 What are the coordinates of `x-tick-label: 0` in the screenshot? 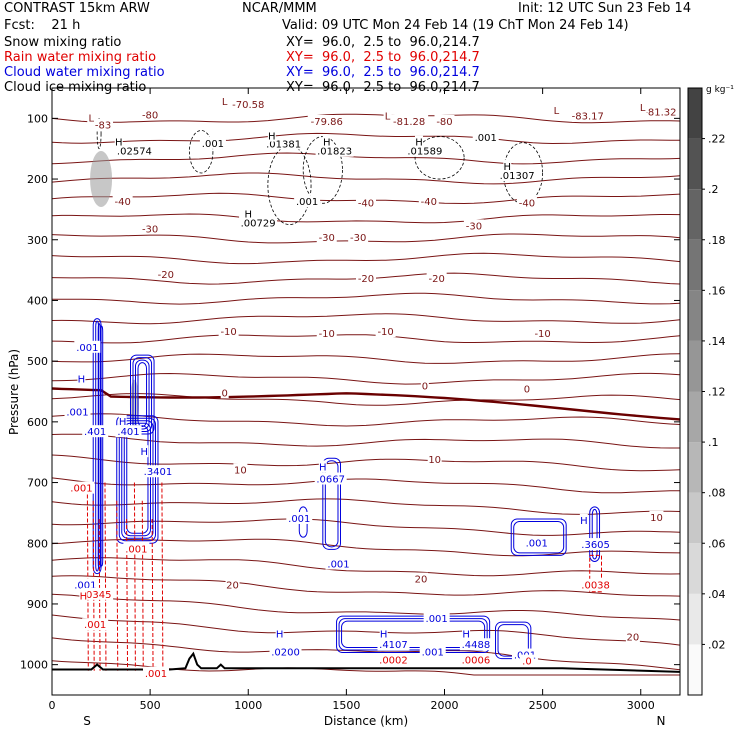 It's located at (52, 705).